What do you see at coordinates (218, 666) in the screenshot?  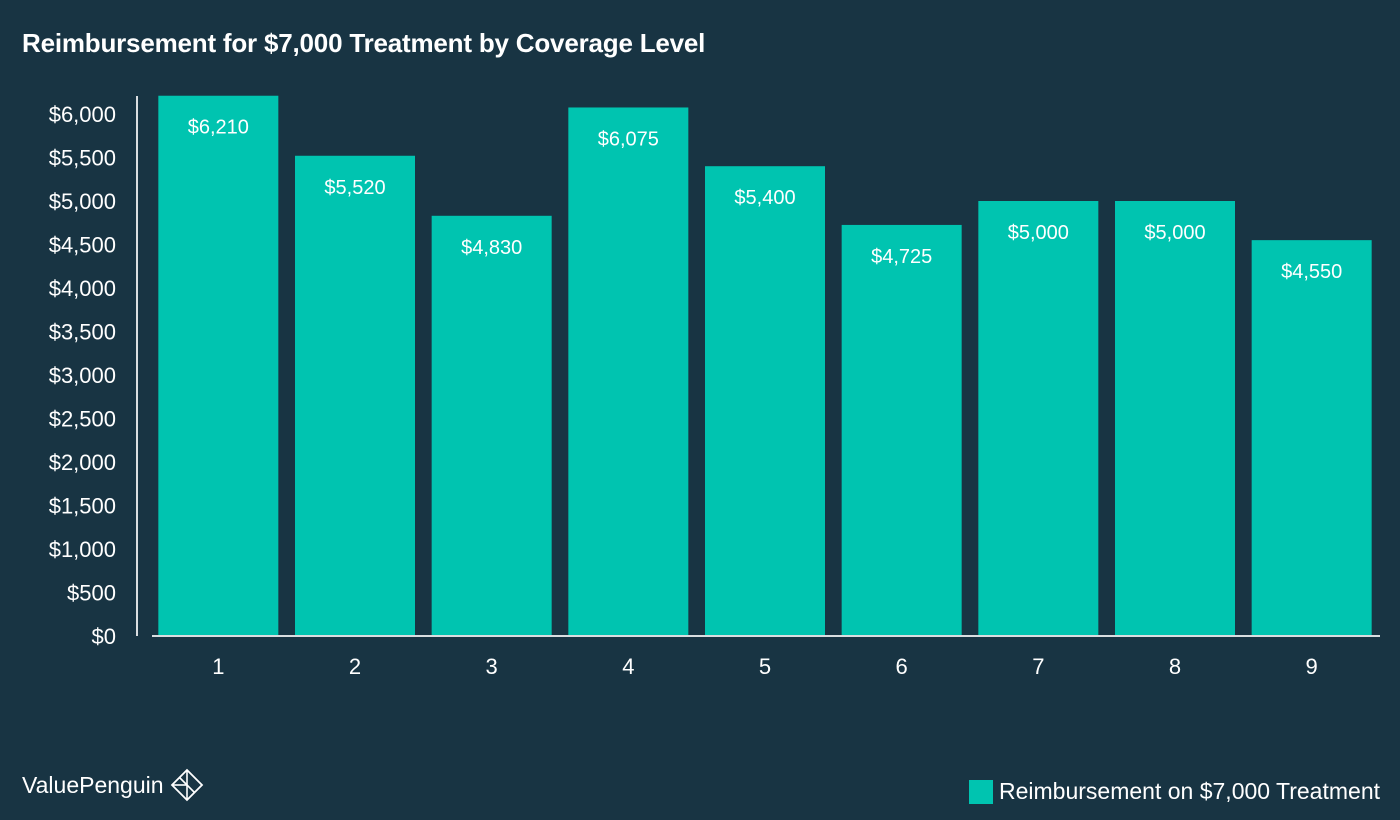 I see `x-tick-label: 1` at bounding box center [218, 666].